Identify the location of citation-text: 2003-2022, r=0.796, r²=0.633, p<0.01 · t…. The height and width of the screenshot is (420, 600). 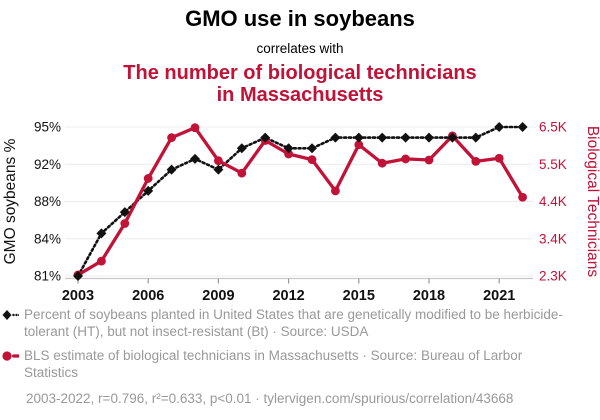
(270, 398).